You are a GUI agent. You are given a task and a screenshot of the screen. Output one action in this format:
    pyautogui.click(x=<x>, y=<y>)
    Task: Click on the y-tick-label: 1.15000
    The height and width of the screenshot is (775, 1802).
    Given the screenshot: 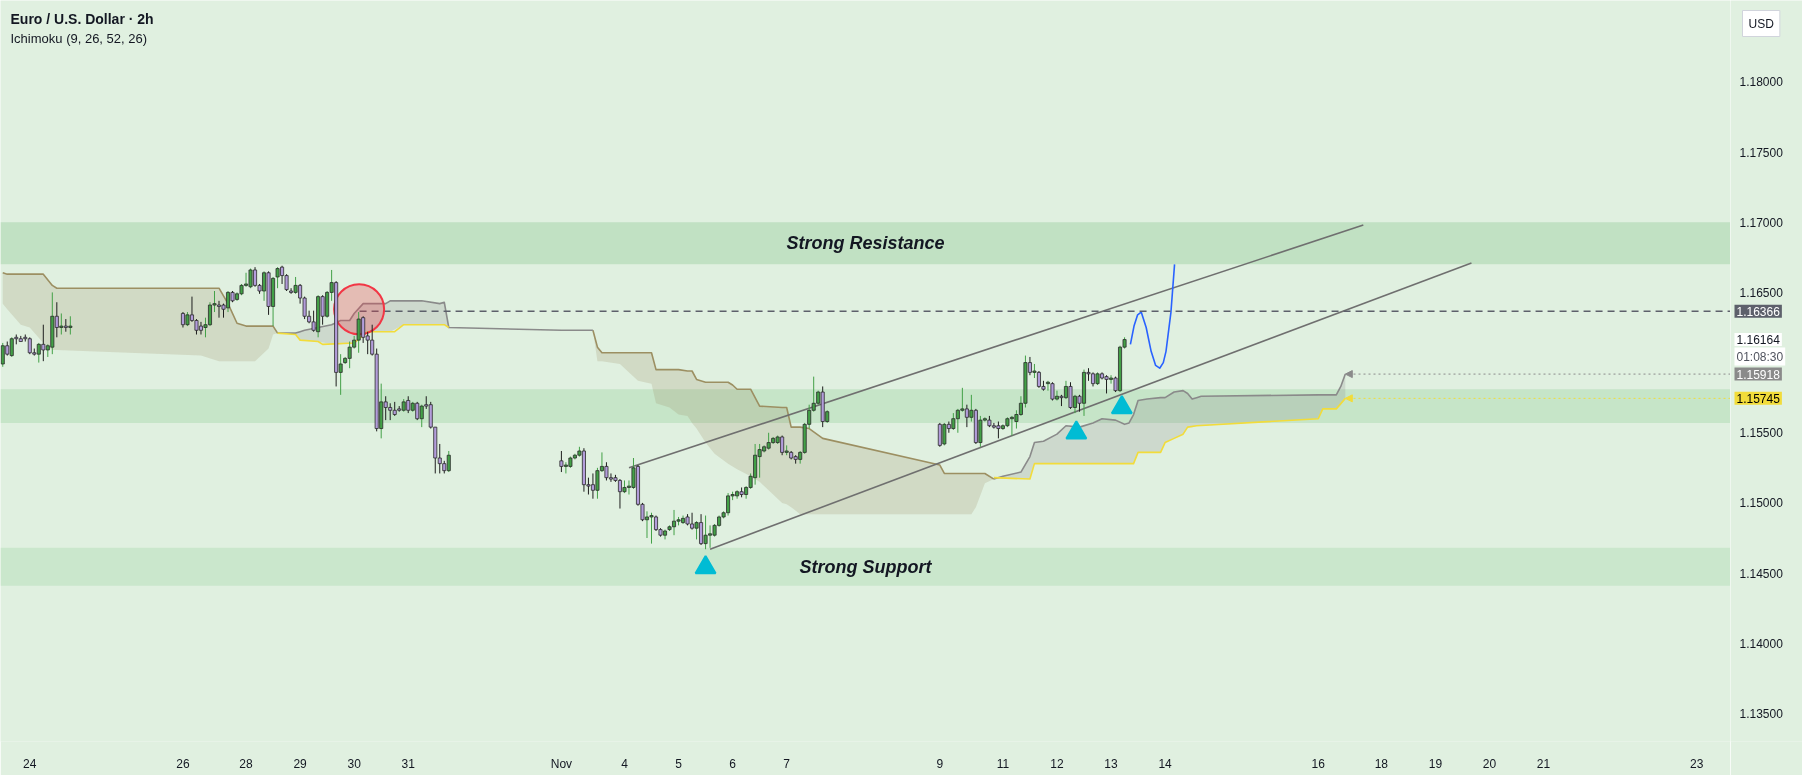 What is the action you would take?
    pyautogui.click(x=1761, y=503)
    